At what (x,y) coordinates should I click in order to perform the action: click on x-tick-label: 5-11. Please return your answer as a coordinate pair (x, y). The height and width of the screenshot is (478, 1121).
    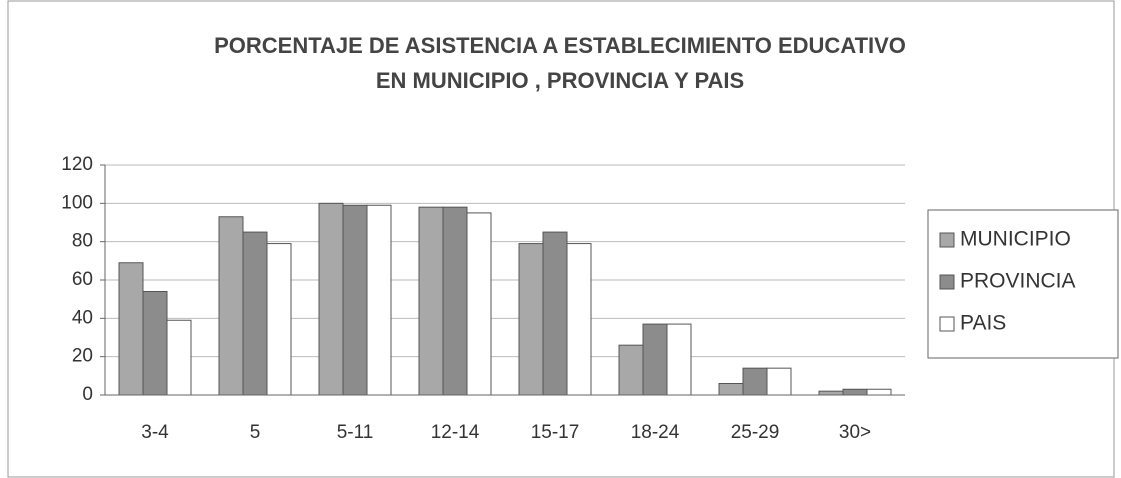
    Looking at the image, I should click on (355, 432).